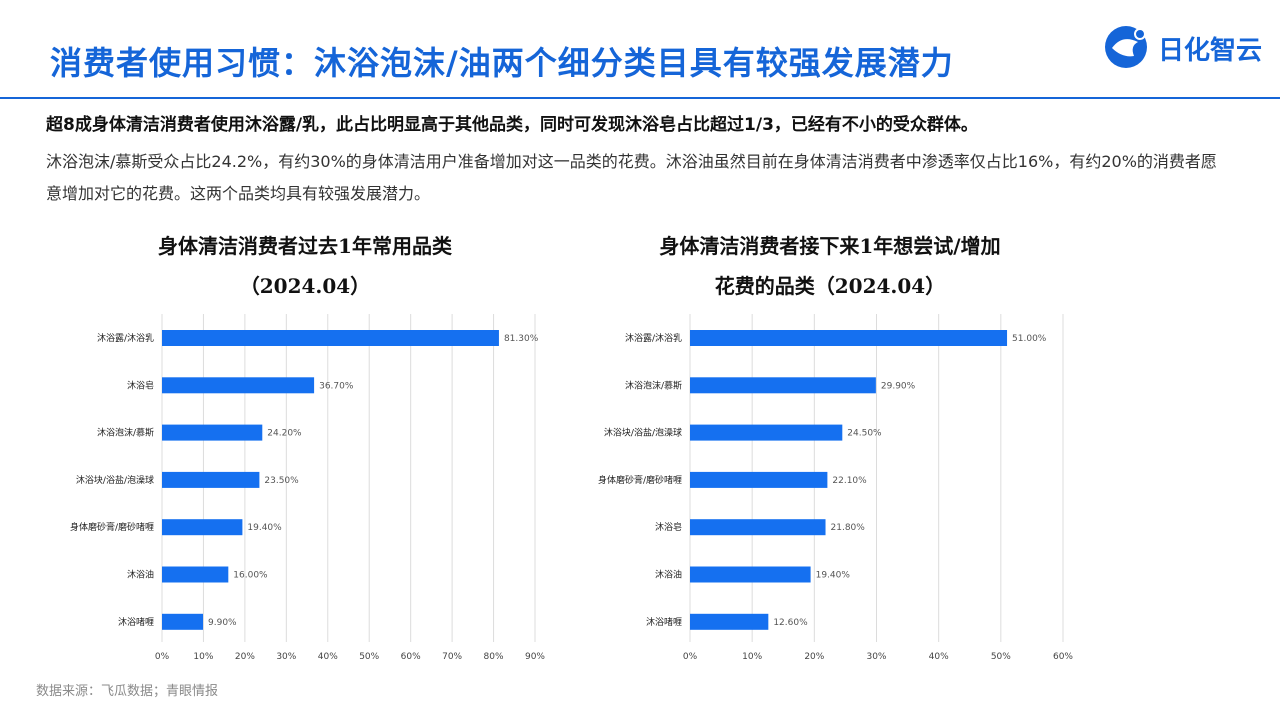  I want to click on value-label: 16.00%, so click(250, 576).